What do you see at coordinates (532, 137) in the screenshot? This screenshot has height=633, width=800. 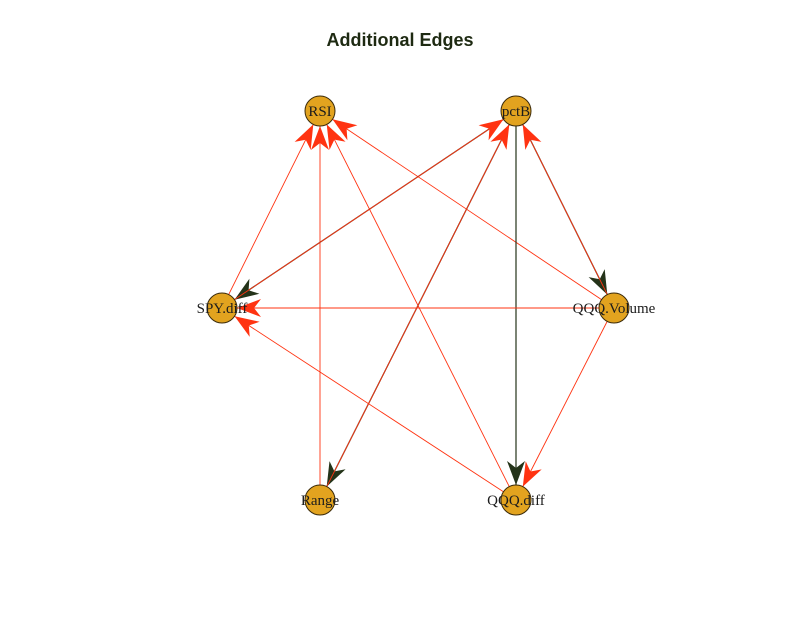 I see `arrowhead-QQQ.Volume-to-pctB` at bounding box center [532, 137].